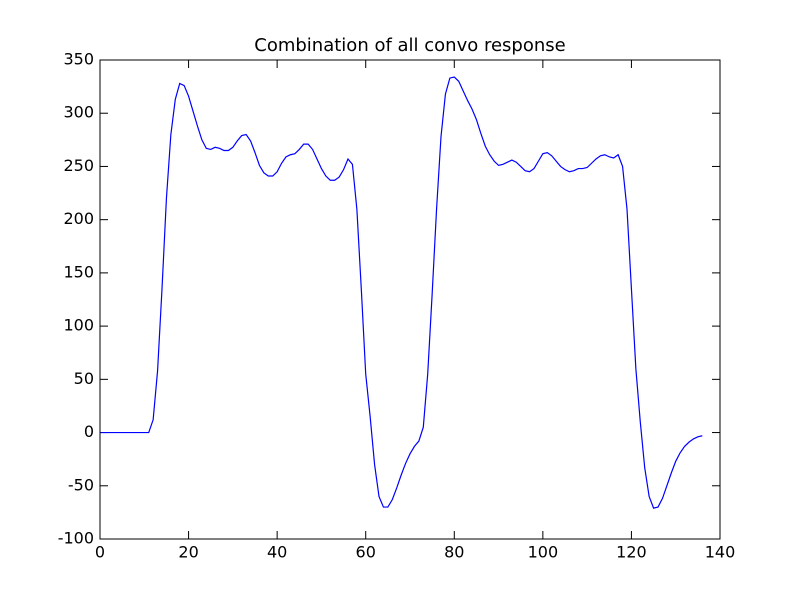  What do you see at coordinates (409, 45) in the screenshot?
I see `chart-title: Combination of all convo response` at bounding box center [409, 45].